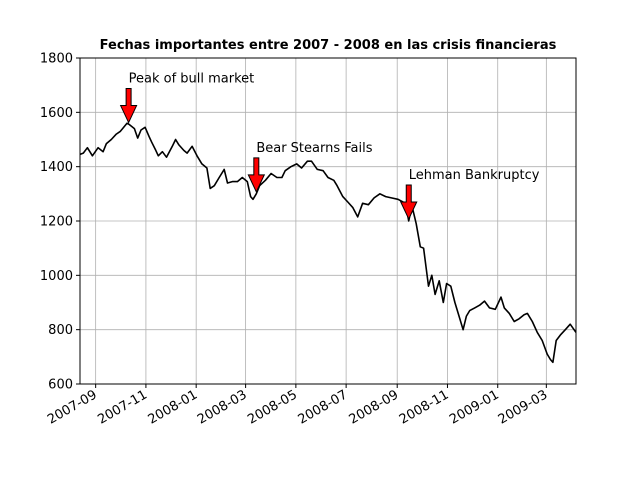 This screenshot has width=640, height=480. Describe the element at coordinates (222, 407) in the screenshot. I see `x-tick-label: 2008-03` at that location.